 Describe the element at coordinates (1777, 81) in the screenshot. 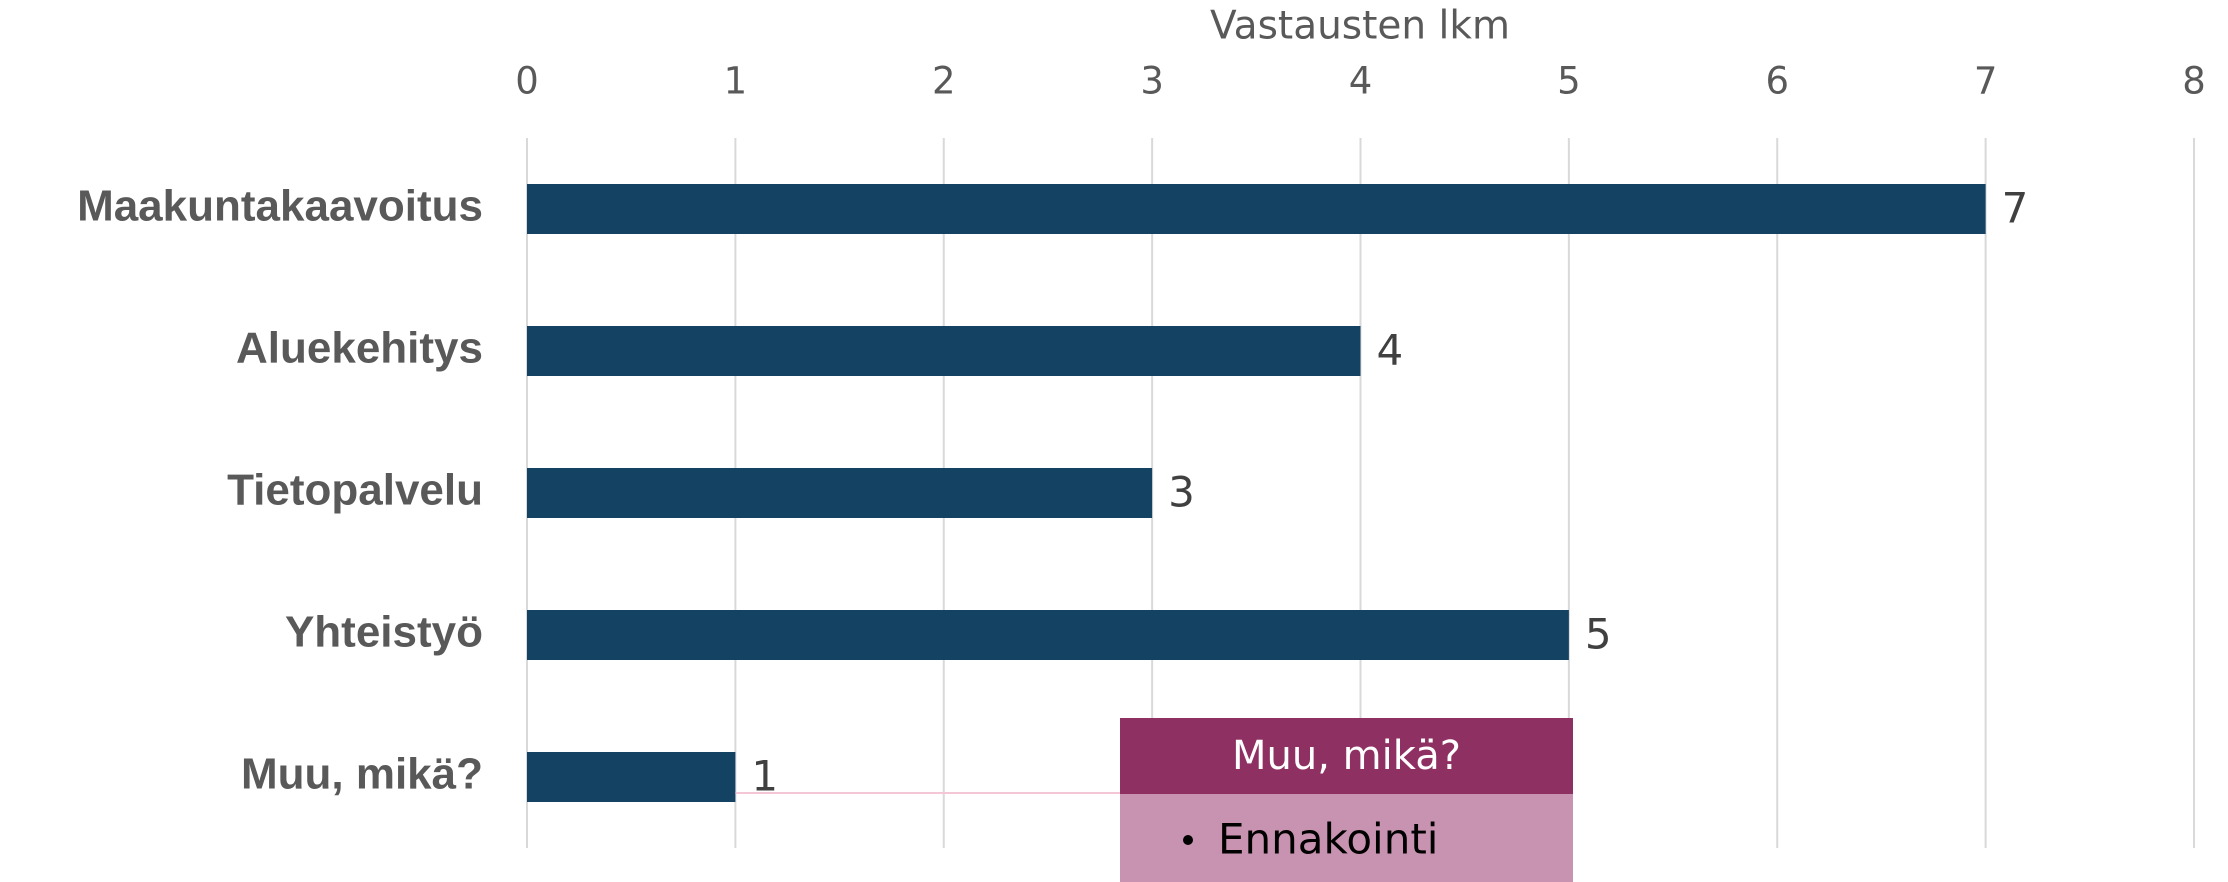

I see `x-tick-label: 6` at that location.